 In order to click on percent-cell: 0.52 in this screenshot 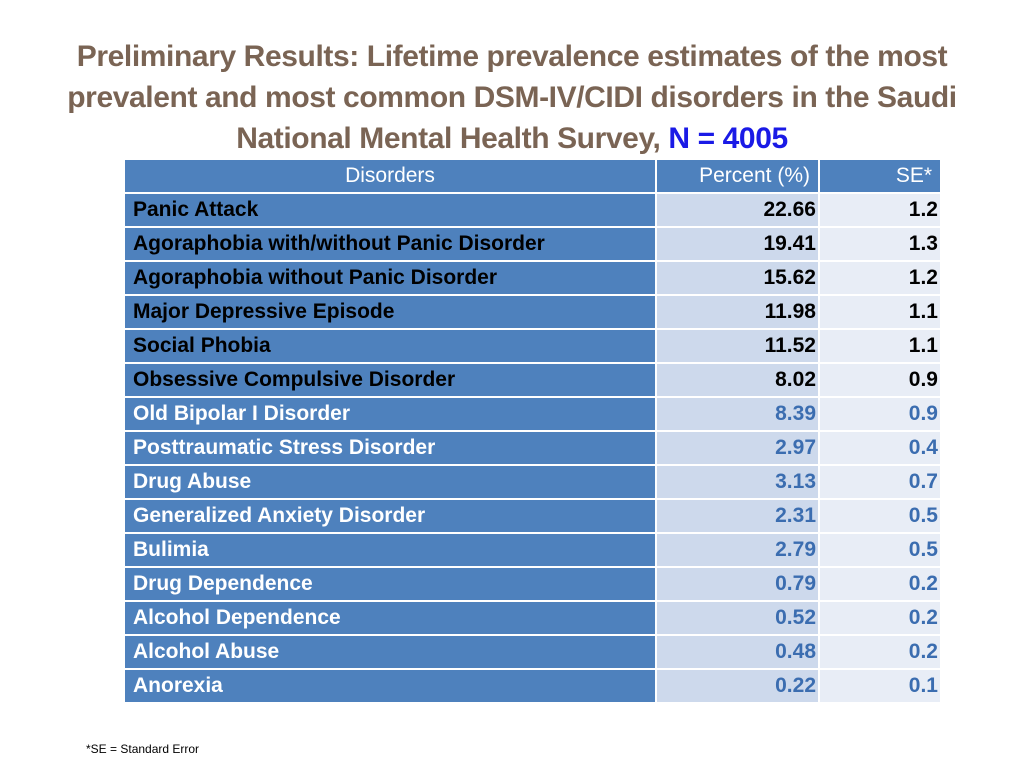, I will do `click(737, 618)`.